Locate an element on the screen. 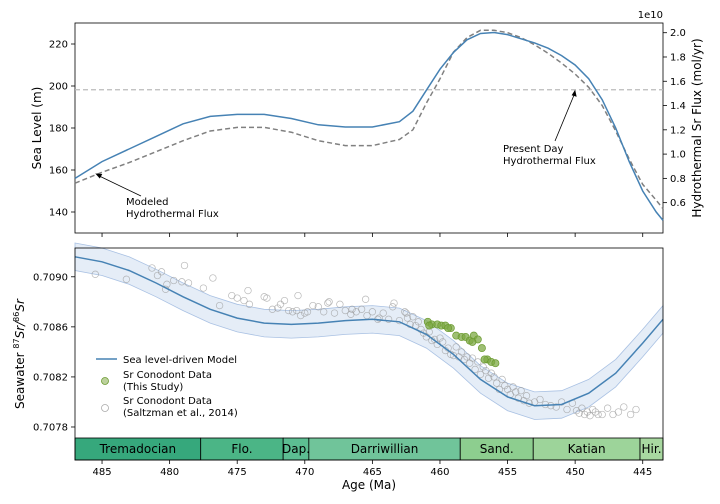 Image resolution: width=720 pixels, height=504 pixels. x-tick-label: 480 is located at coordinates (169, 472).